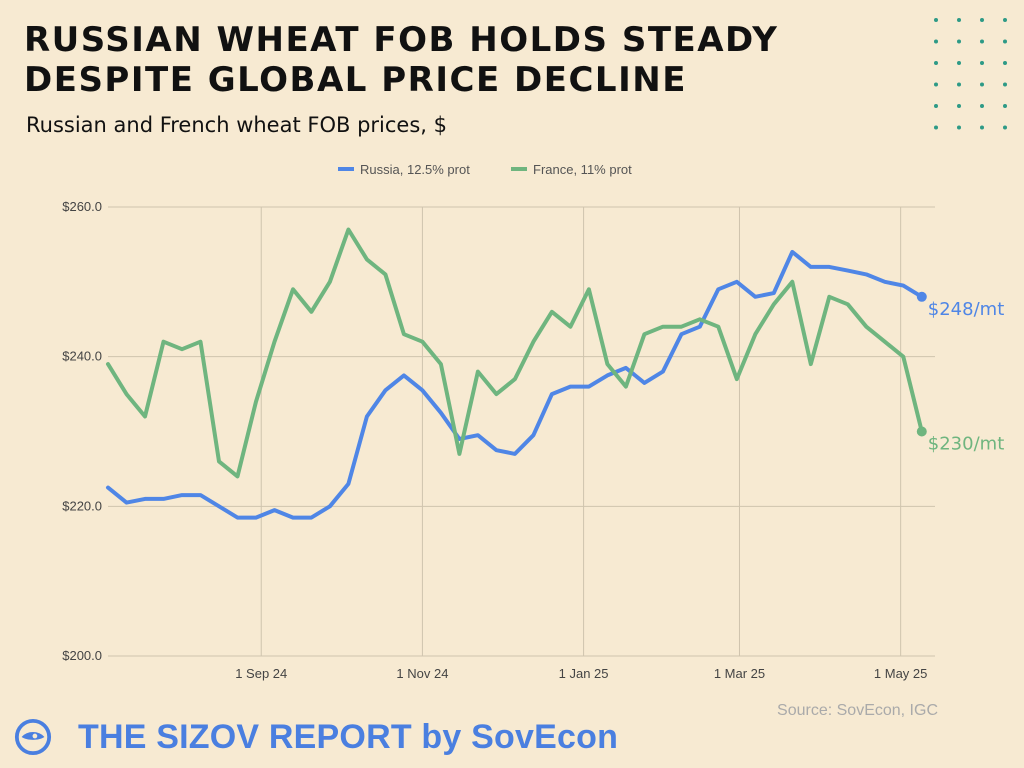  Describe the element at coordinates (355, 80) in the screenshot. I see `chart-title-line-2: DESPITE GLOBAL PRICE DECLINE` at that location.